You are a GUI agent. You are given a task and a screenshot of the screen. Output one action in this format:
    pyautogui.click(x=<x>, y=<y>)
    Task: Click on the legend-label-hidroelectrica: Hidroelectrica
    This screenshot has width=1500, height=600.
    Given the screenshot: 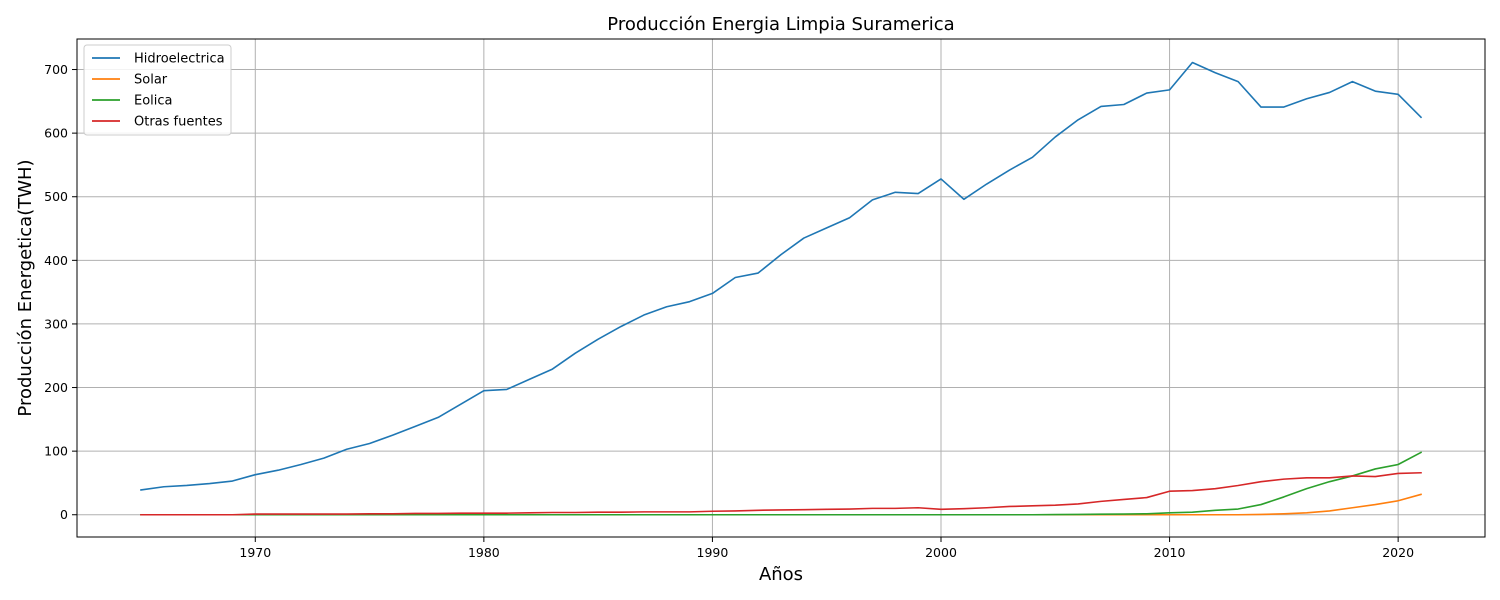 What is the action you would take?
    pyautogui.click(x=179, y=59)
    